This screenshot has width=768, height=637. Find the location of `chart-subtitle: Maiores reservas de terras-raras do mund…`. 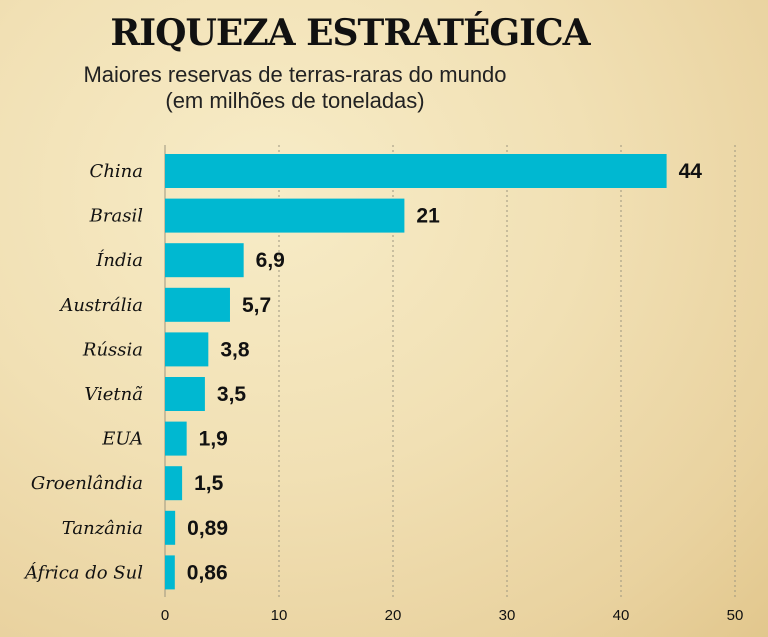

chart-subtitle: Maiores reservas de terras-raras do mund… is located at coordinates (295, 88).